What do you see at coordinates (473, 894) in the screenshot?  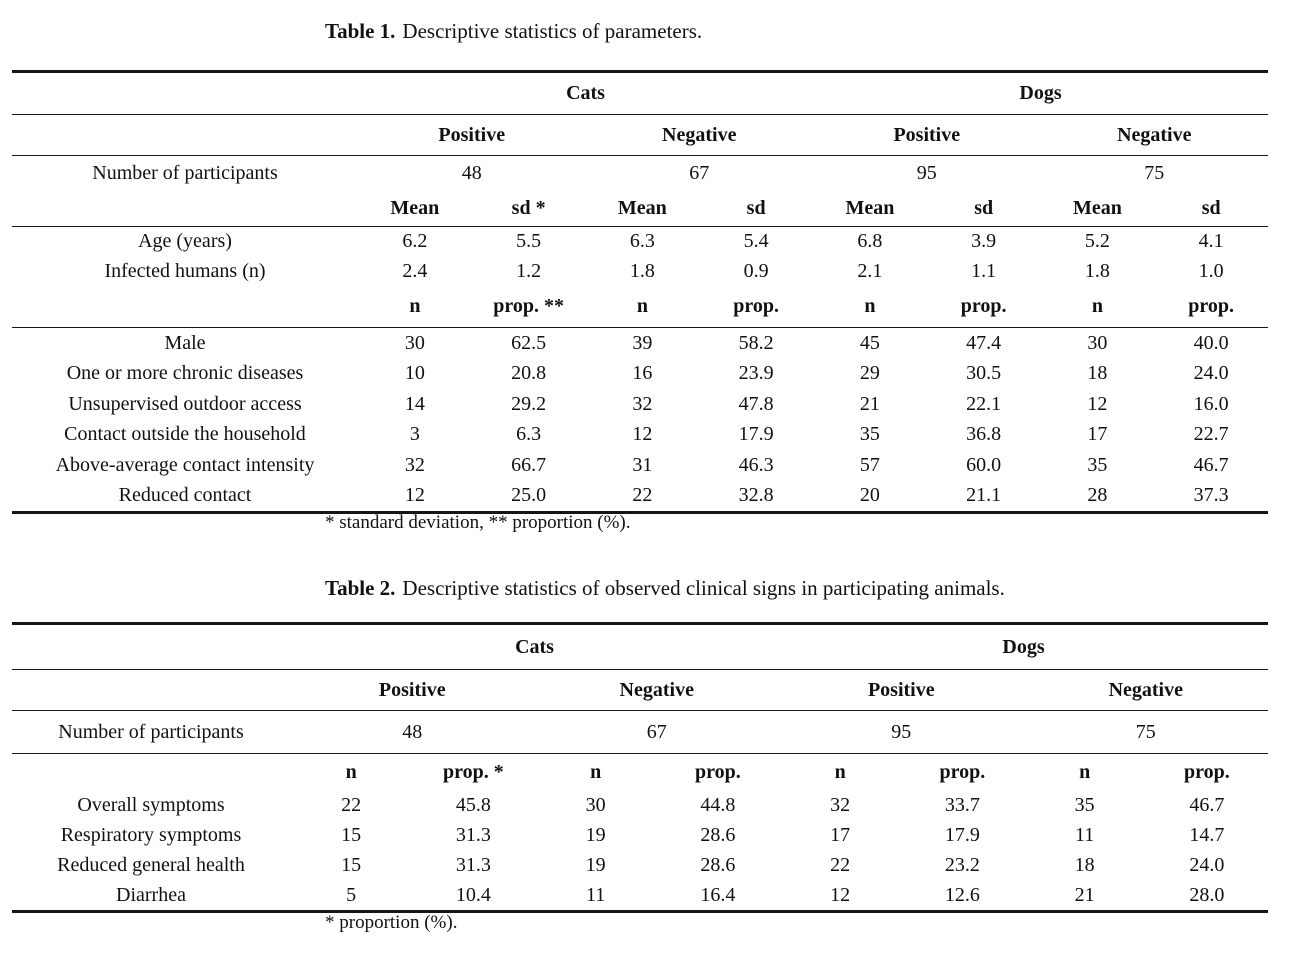 I see `value-cell: 10.4` at bounding box center [473, 894].